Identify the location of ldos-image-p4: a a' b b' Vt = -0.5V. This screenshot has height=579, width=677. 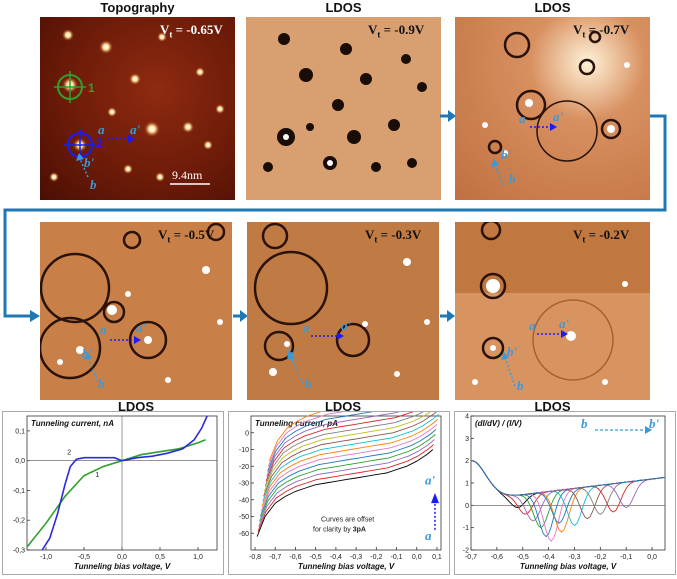
(136, 311).